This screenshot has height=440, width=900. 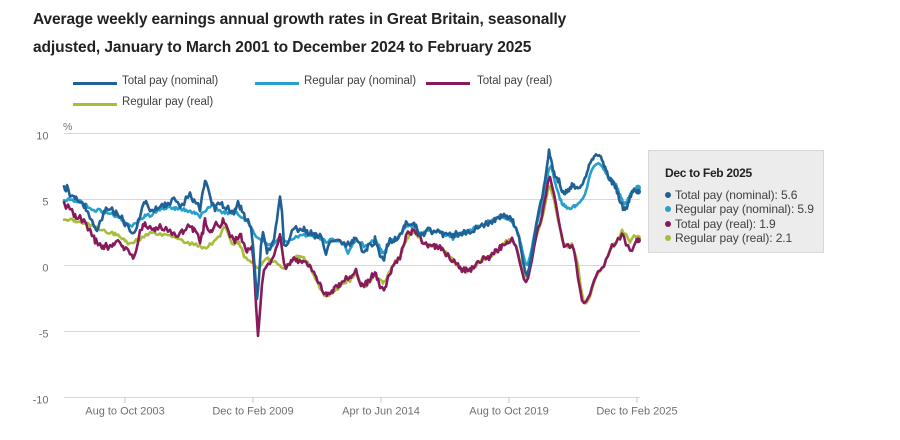 I want to click on svg-text: 0, so click(x=45, y=269).